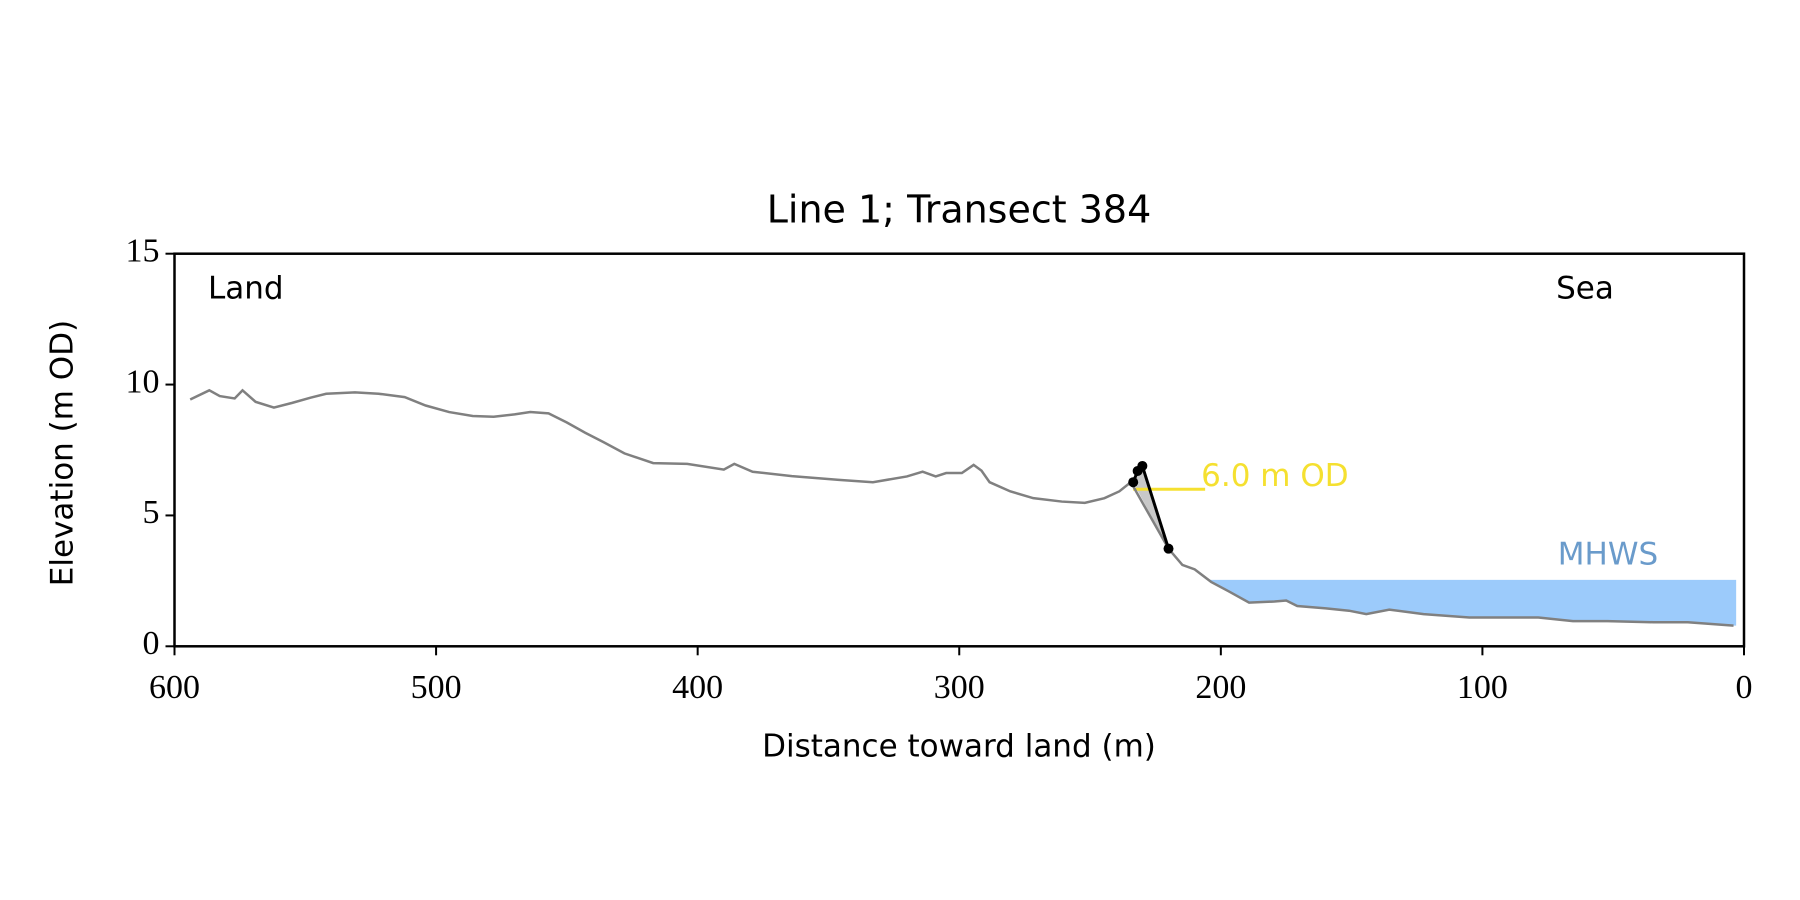 The width and height of the screenshot is (1800, 900). Describe the element at coordinates (1608, 555) in the screenshot. I see `mhws-label: MHWS` at that location.